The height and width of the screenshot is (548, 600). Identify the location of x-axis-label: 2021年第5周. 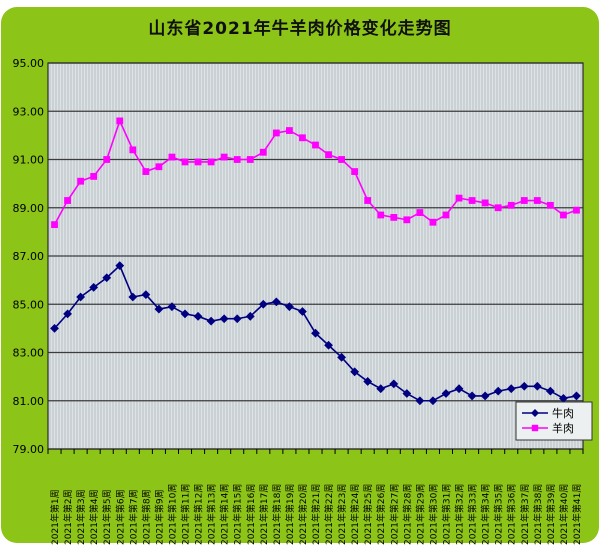
(107, 517).